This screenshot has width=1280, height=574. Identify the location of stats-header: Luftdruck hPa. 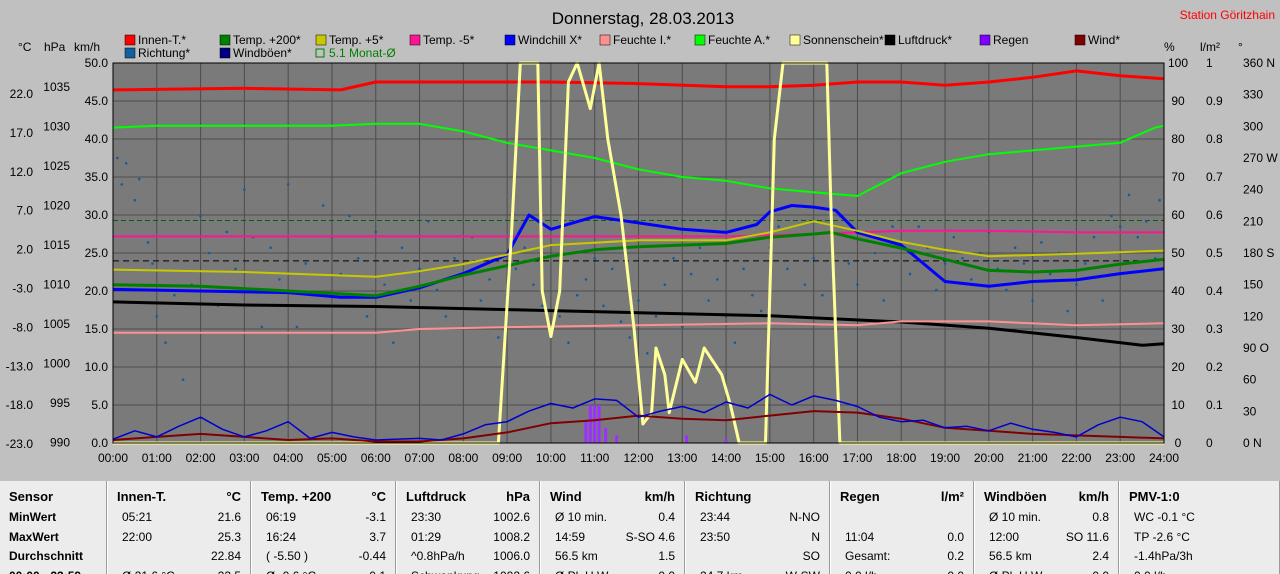
(468, 498).